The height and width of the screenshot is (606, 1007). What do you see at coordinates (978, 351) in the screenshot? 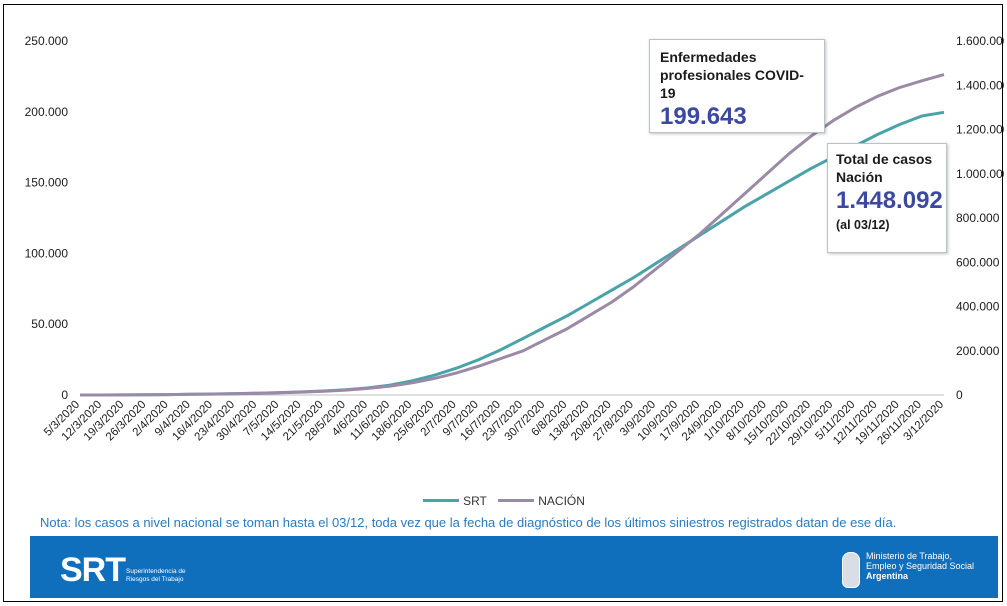
I see `right-y-tick-label: 200.000` at bounding box center [978, 351].